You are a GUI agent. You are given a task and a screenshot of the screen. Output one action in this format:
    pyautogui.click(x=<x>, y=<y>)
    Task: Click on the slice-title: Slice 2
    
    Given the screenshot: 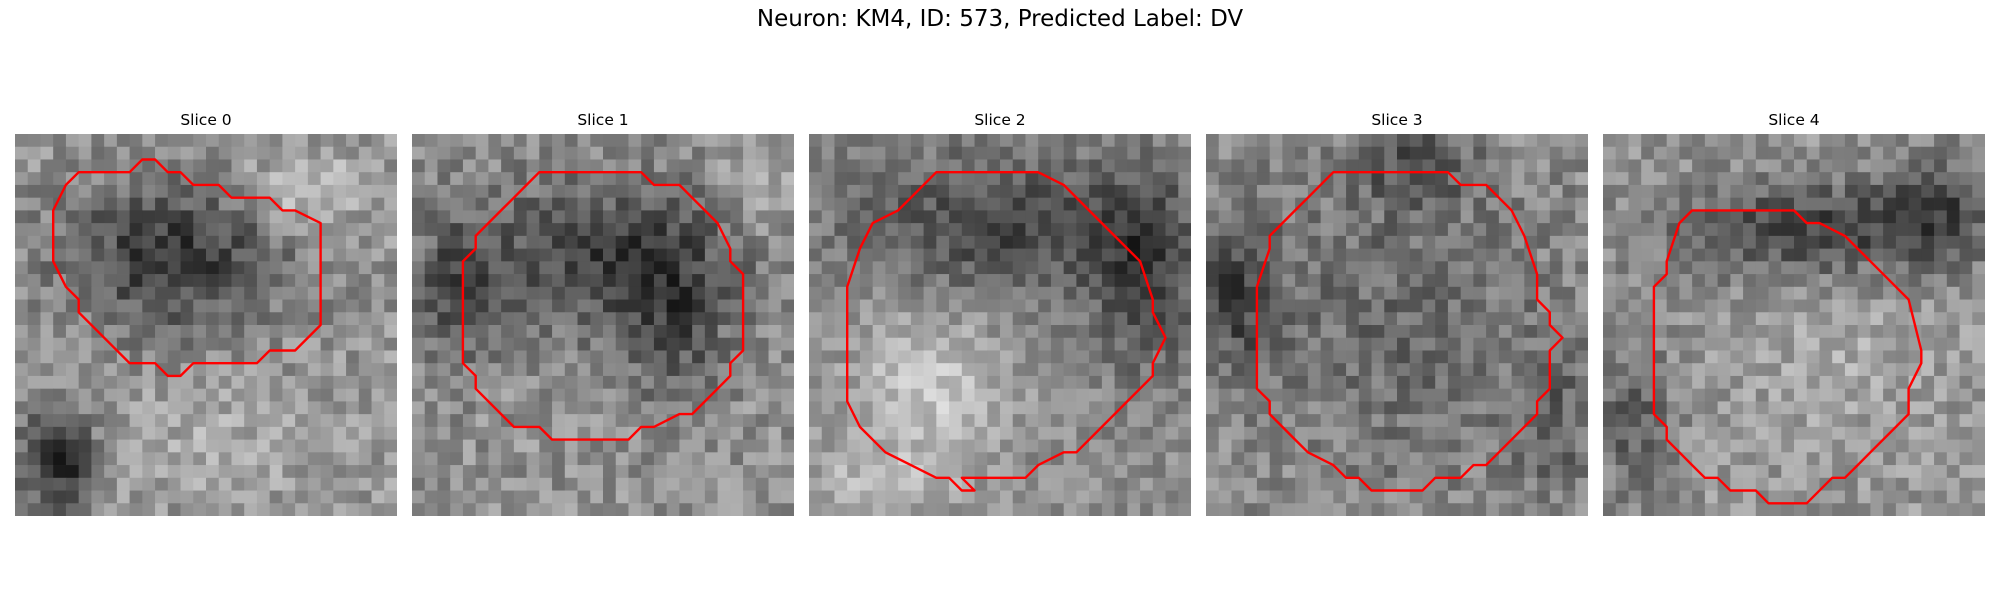 What is the action you would take?
    pyautogui.click(x=1000, y=120)
    